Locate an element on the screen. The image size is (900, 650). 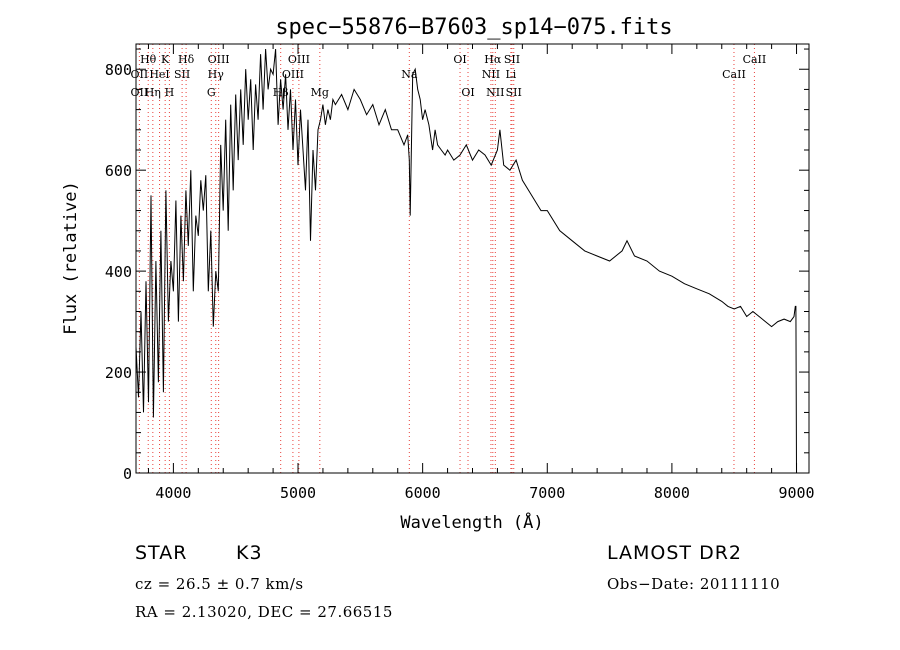
line-label-6: Hα is located at coordinates (493, 59).